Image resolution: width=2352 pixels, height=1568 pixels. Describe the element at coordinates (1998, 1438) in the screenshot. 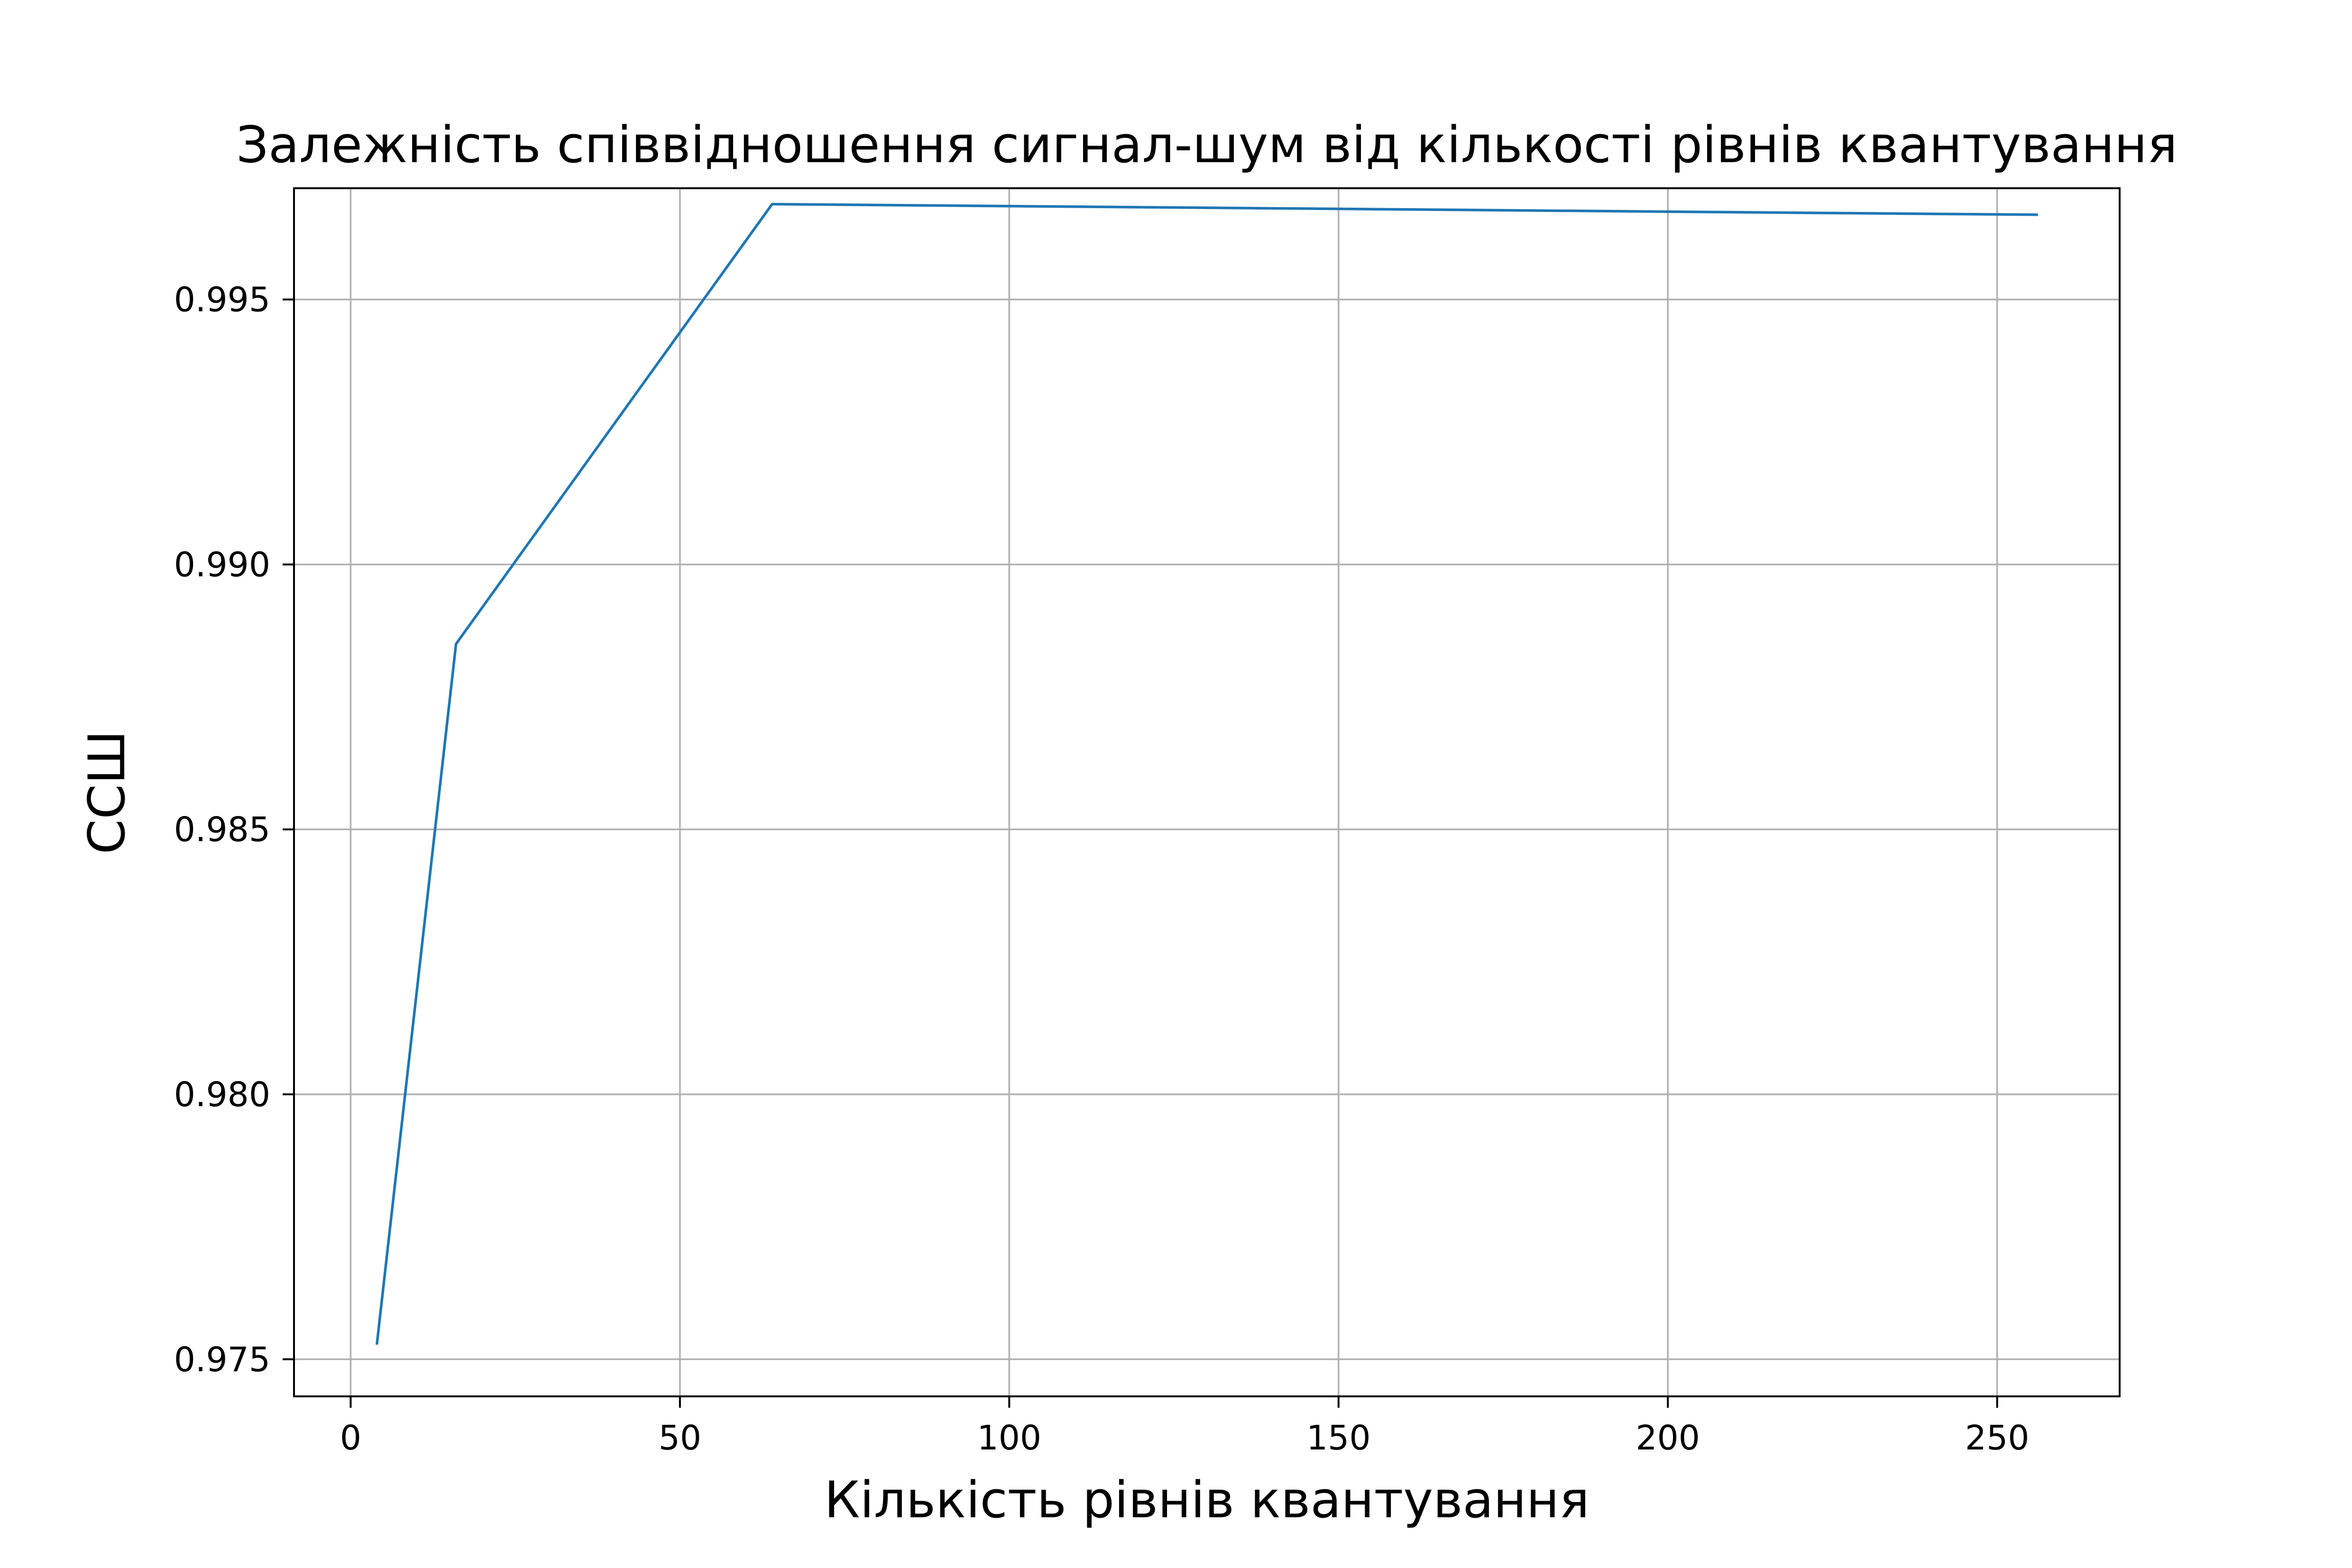

I see `x-tick-label: 250` at that location.